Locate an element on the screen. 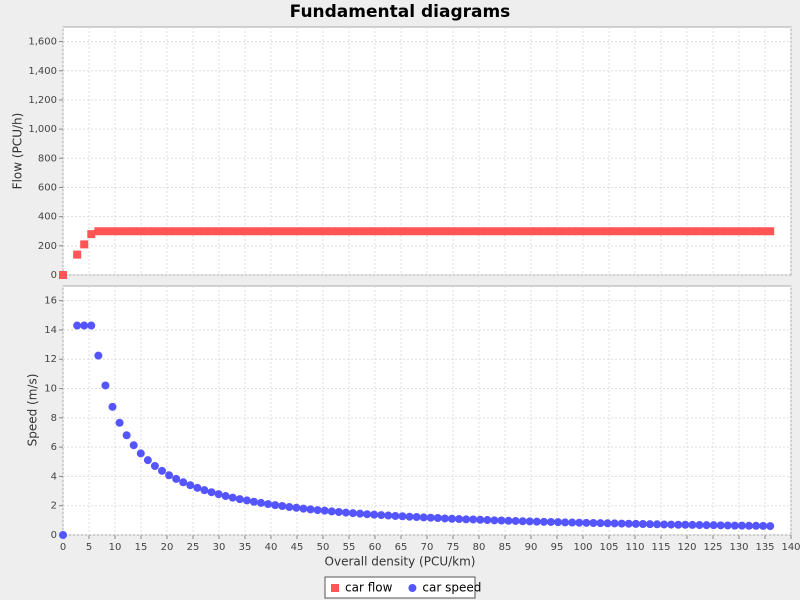 The height and width of the screenshot is (600, 800). y-tick-label: 1,600 is located at coordinates (42, 42).